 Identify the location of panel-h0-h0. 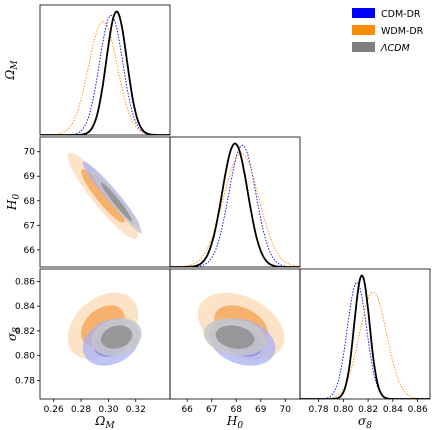
(235, 204).